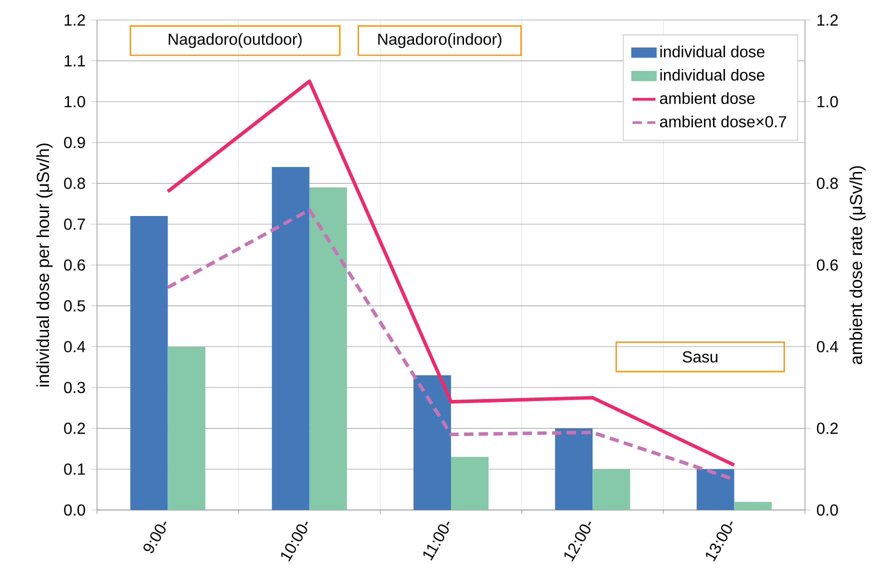 This screenshot has height=573, width=893. Describe the element at coordinates (723, 122) in the screenshot. I see `legend-label: ambient dose×0.7` at that location.